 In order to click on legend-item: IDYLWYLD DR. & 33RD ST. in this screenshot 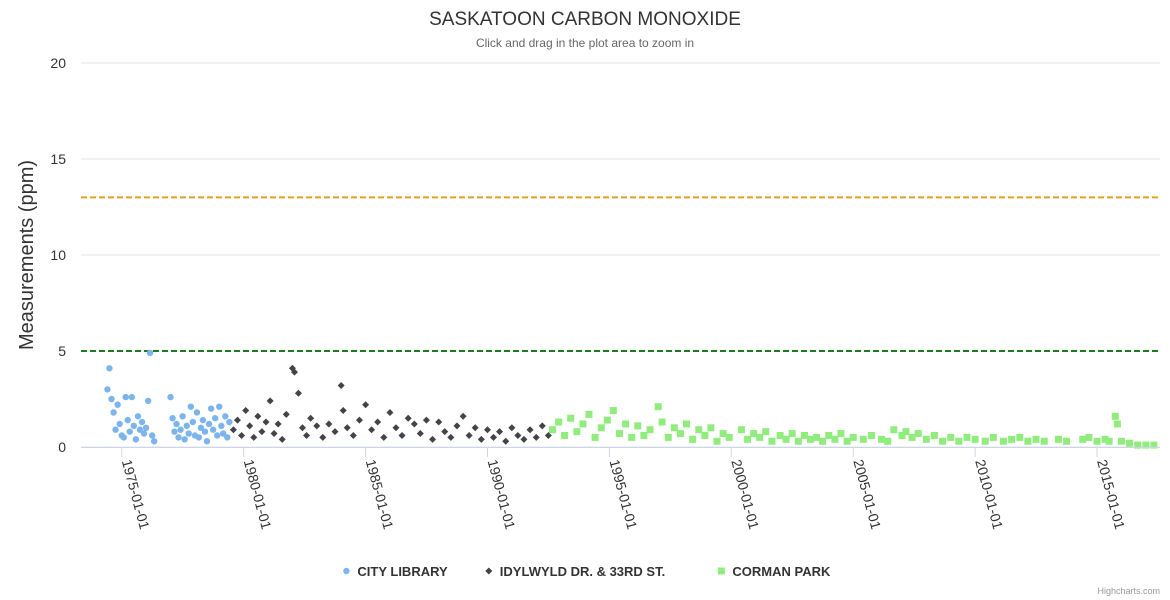, I will do `click(575, 571)`.